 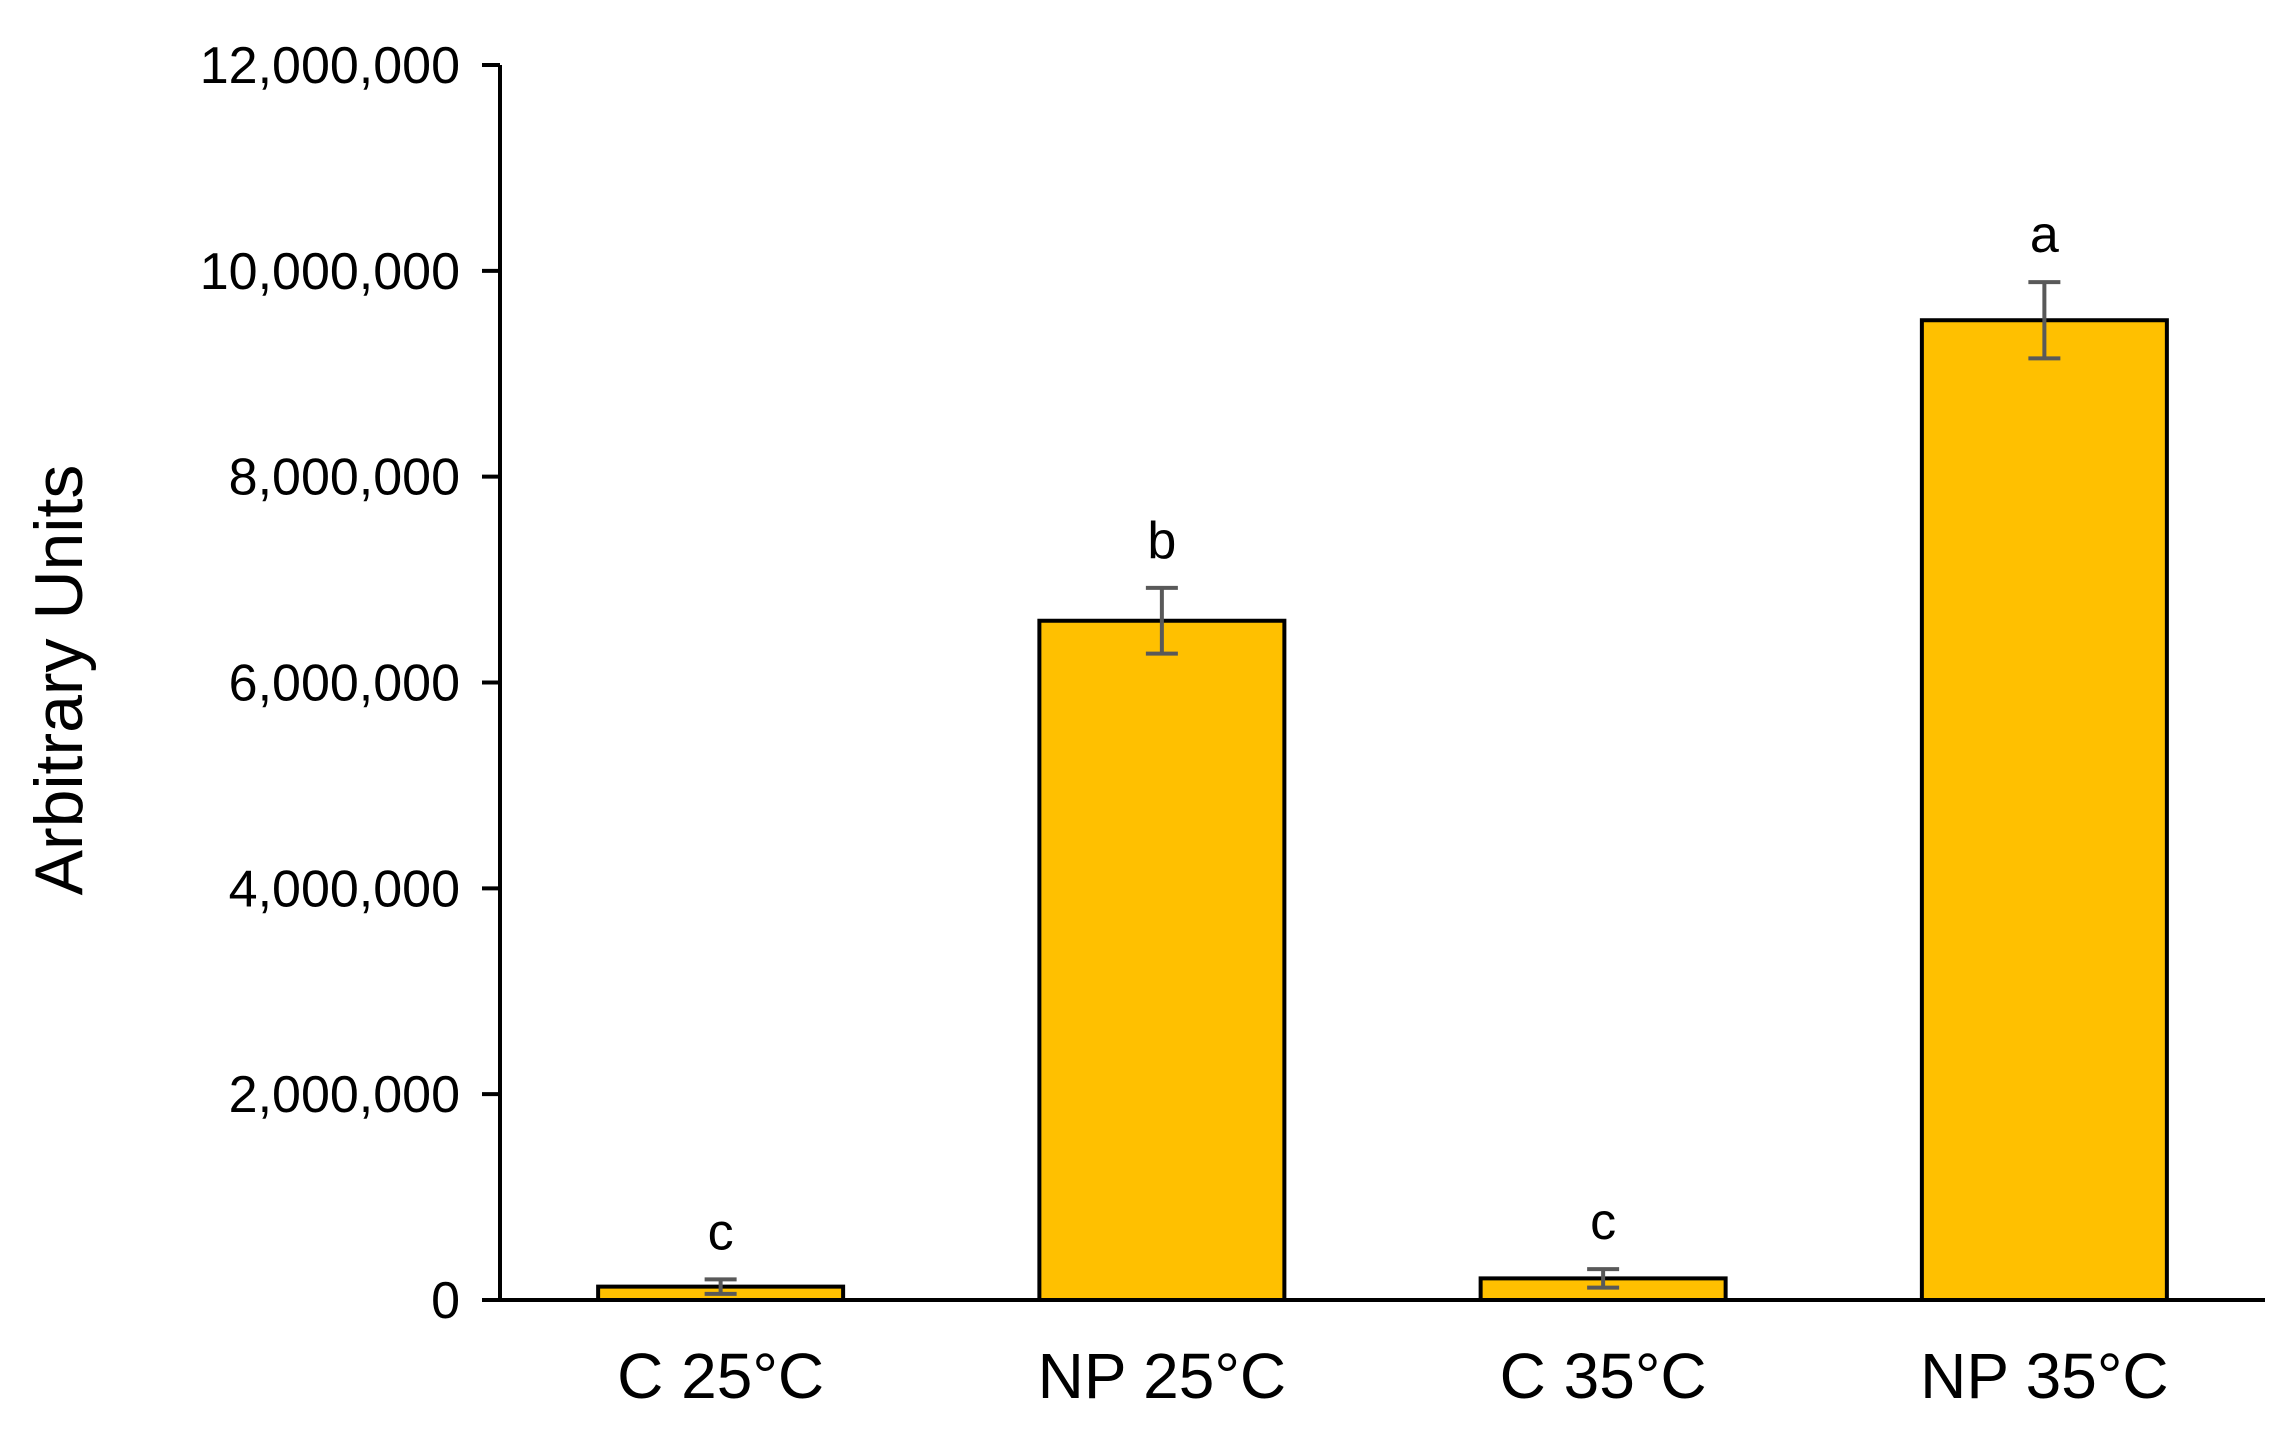 What do you see at coordinates (344, 1095) in the screenshot?
I see `y-tick-label: 2,000,000` at bounding box center [344, 1095].